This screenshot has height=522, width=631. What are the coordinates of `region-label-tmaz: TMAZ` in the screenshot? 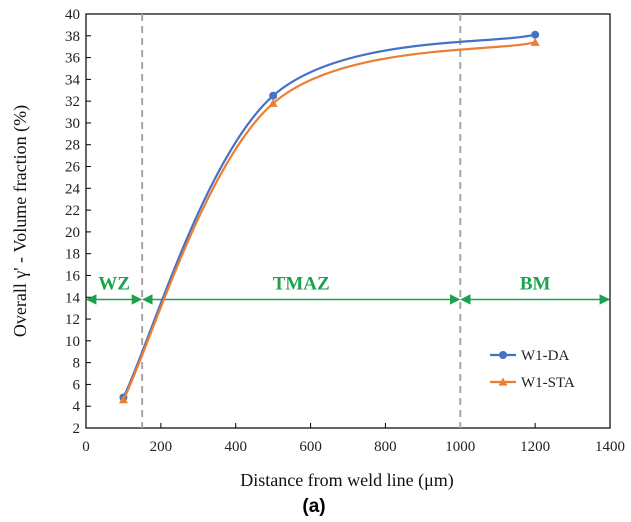 It's located at (301, 283).